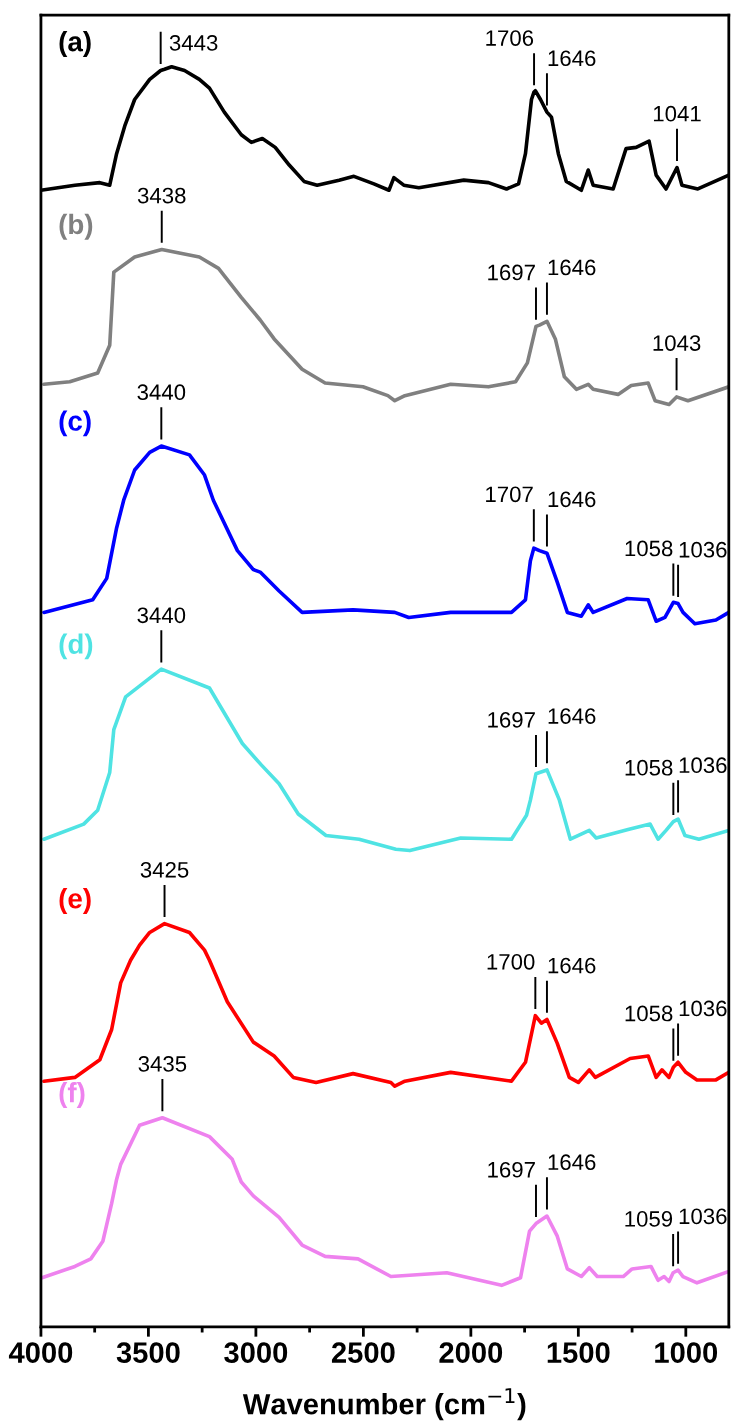  Describe the element at coordinates (40, 1352) in the screenshot. I see `x-tick-label: 4000` at that location.